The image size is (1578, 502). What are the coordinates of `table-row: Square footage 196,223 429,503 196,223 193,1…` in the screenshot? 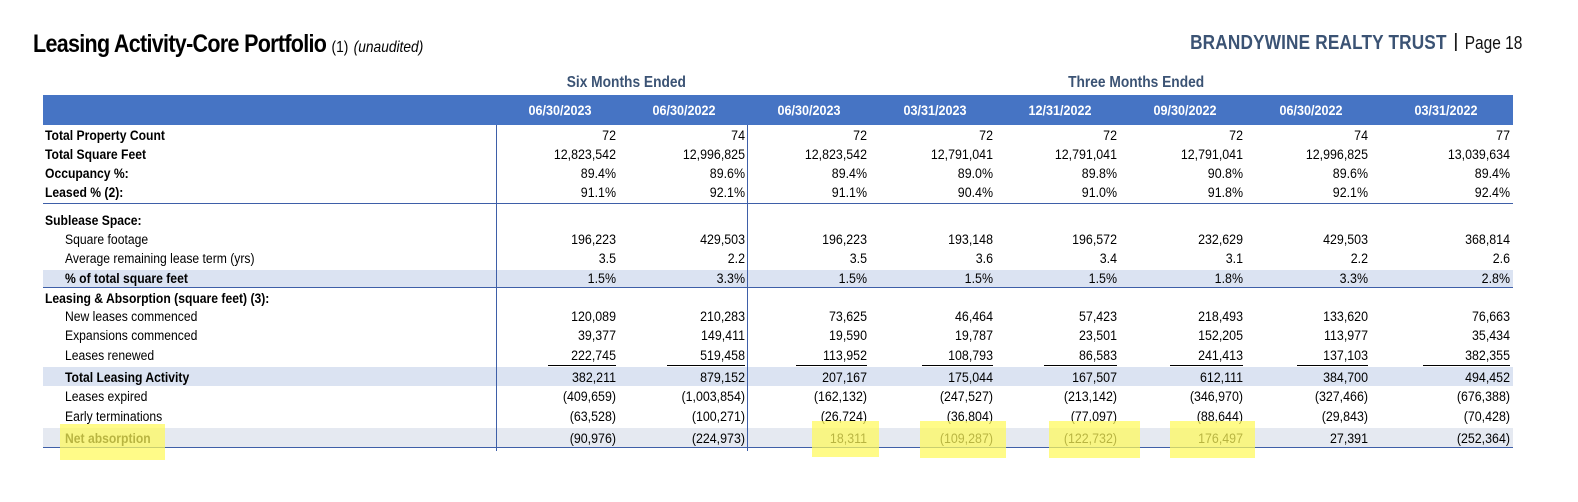 It's located at (789, 239).